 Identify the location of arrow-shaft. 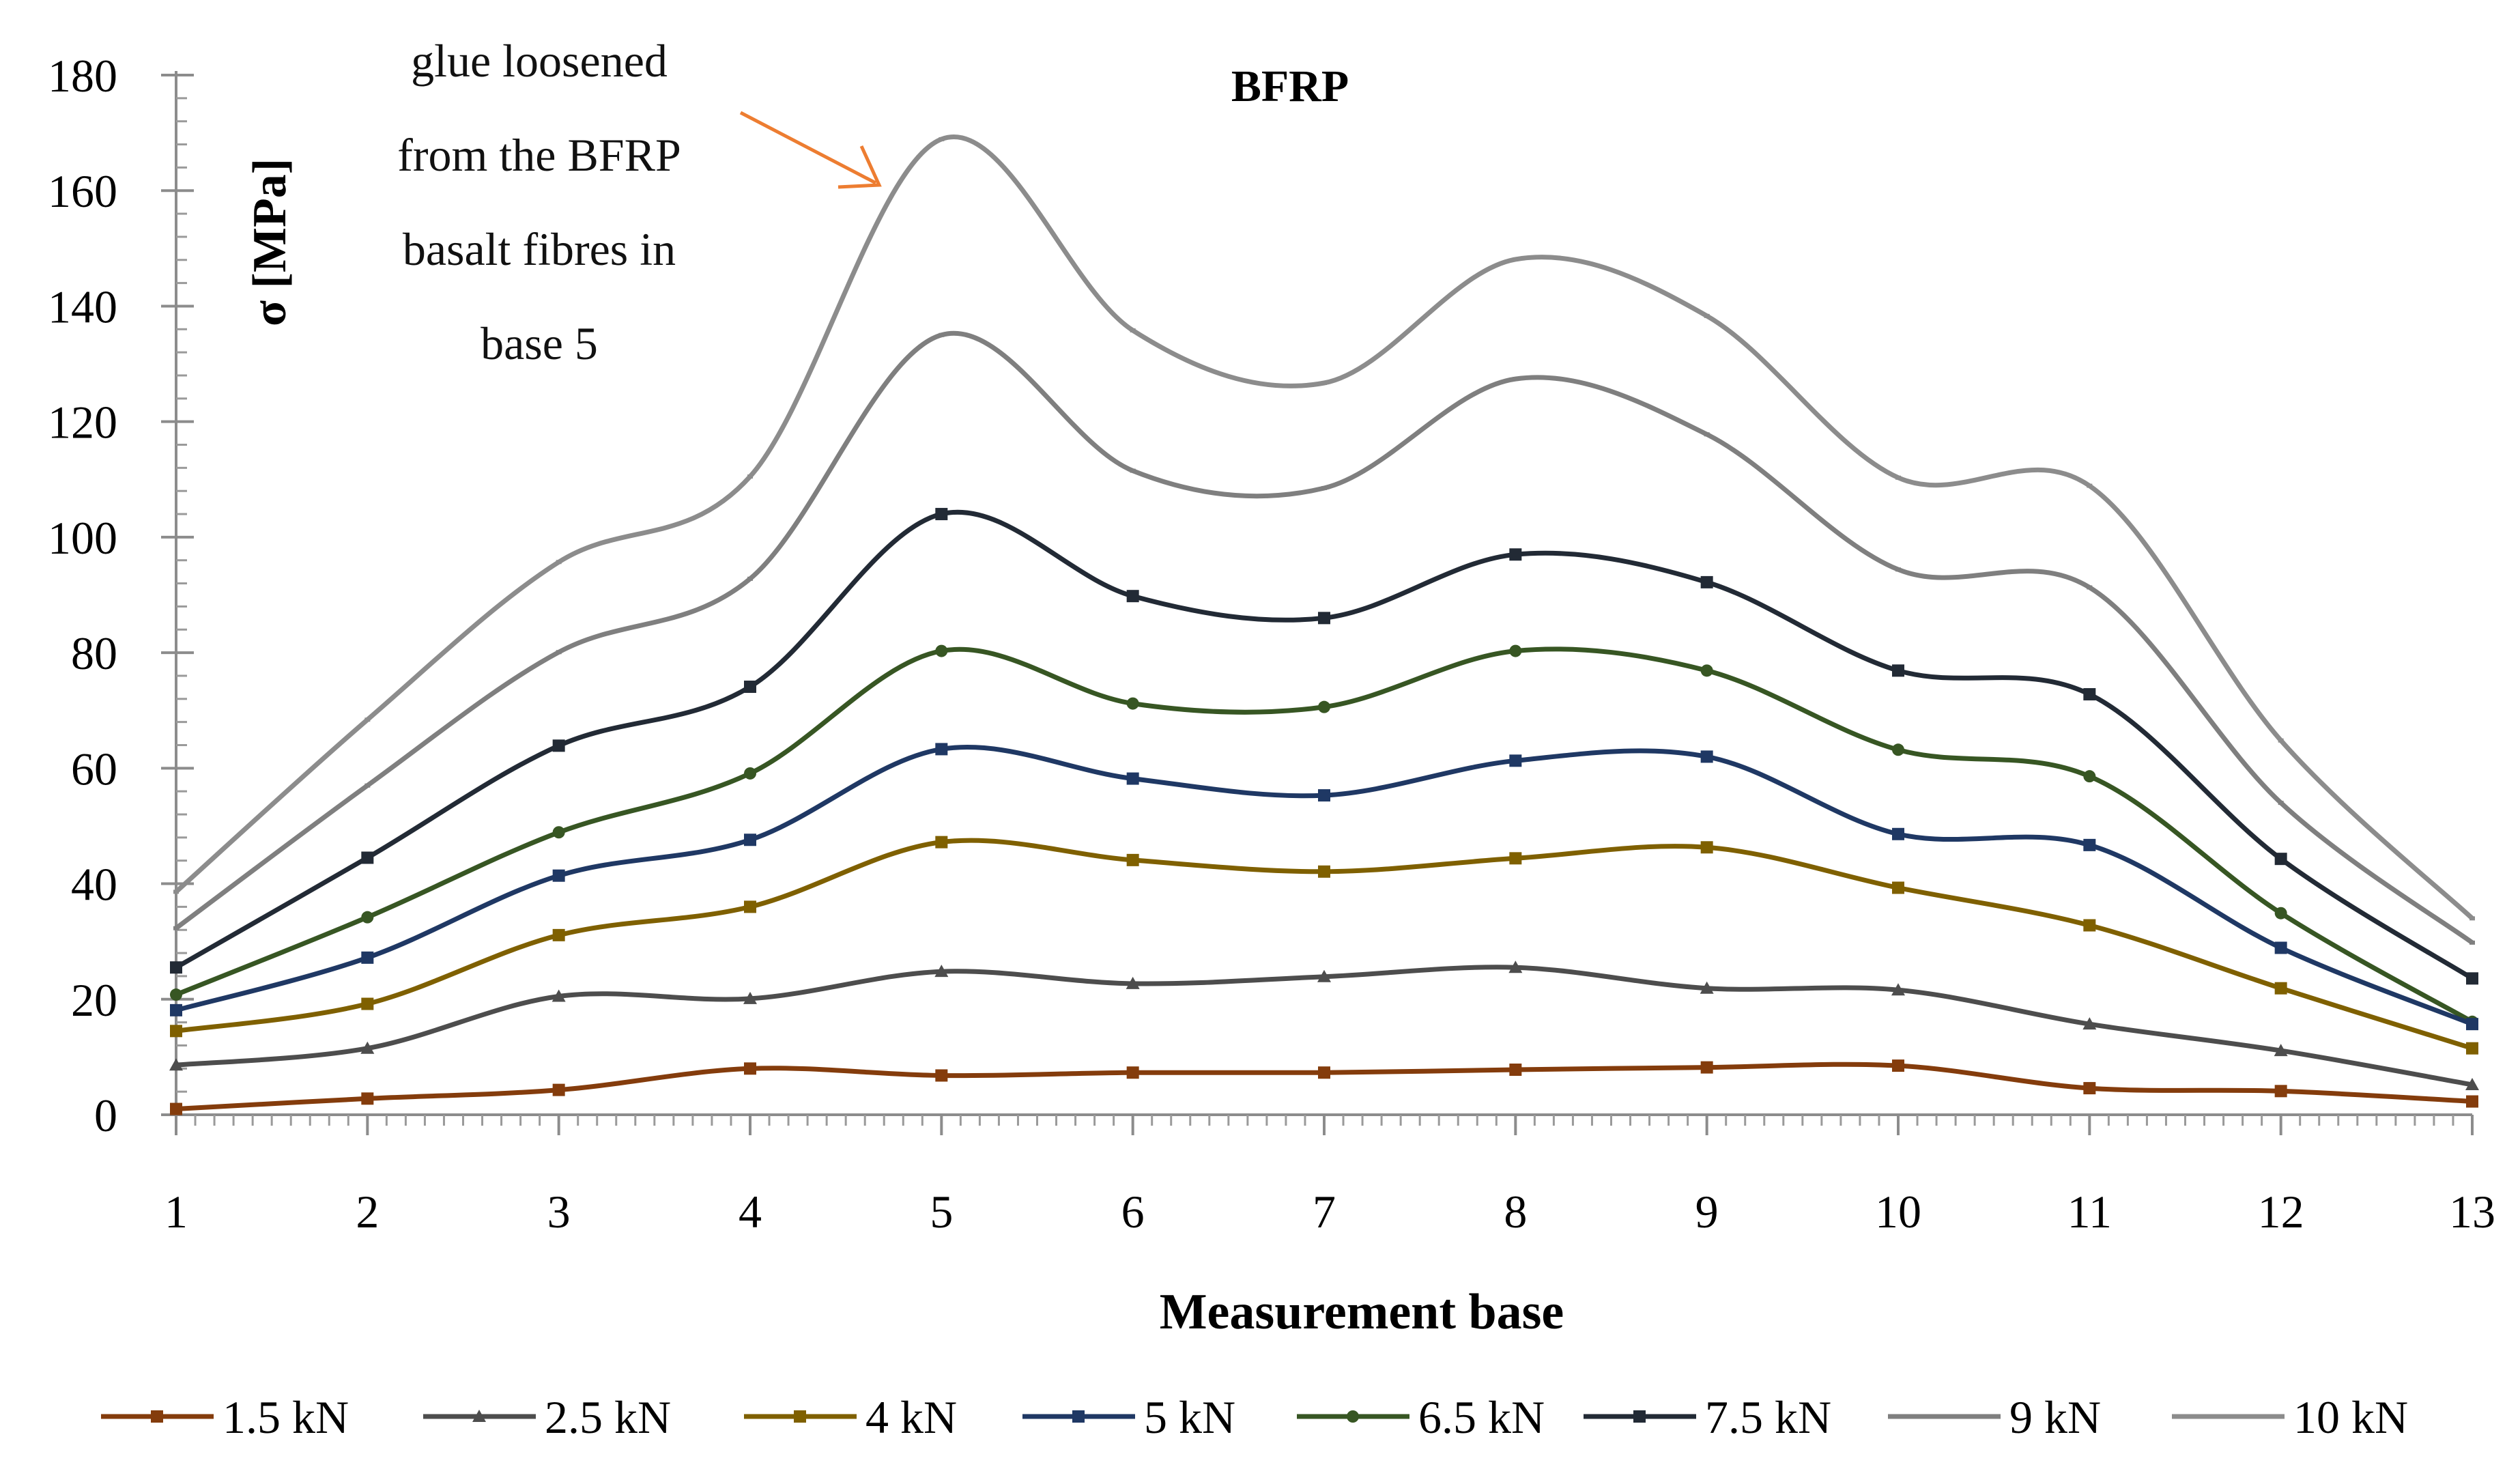
(808, 148).